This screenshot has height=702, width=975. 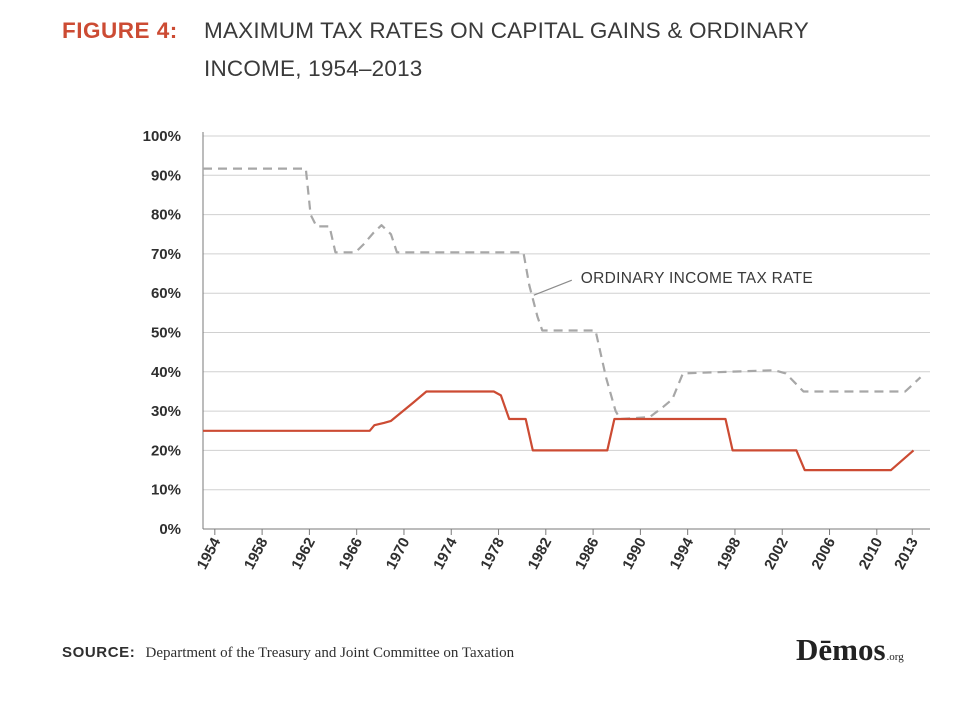 I want to click on y-tick-label-50: 50%, so click(x=166, y=333).